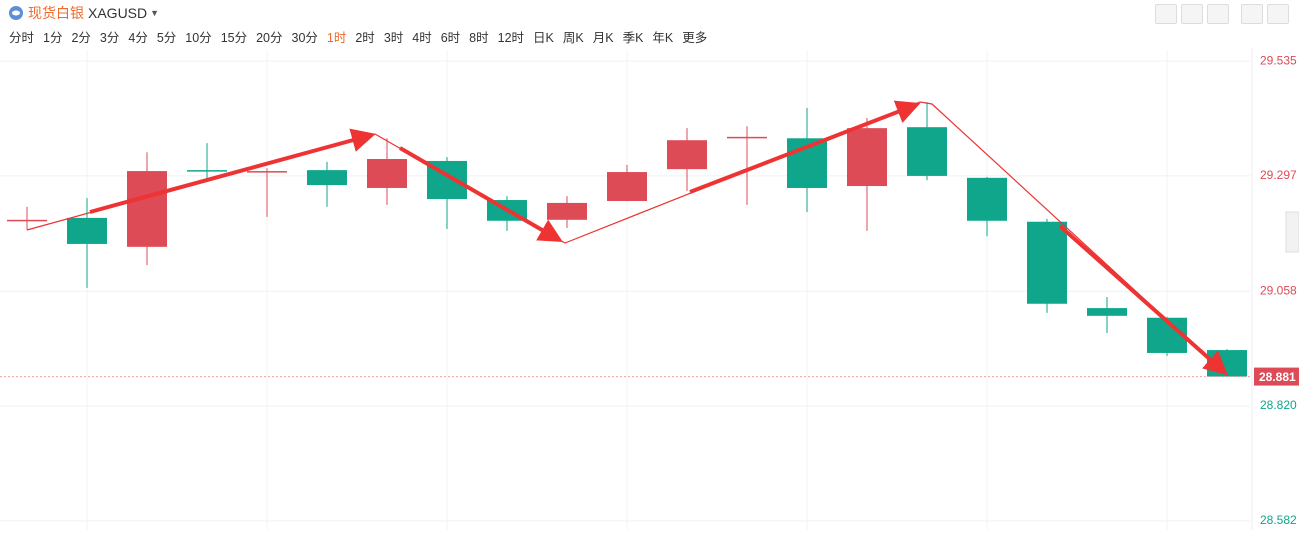 The image size is (1299, 549). I want to click on period-button: 更多, so click(695, 38).